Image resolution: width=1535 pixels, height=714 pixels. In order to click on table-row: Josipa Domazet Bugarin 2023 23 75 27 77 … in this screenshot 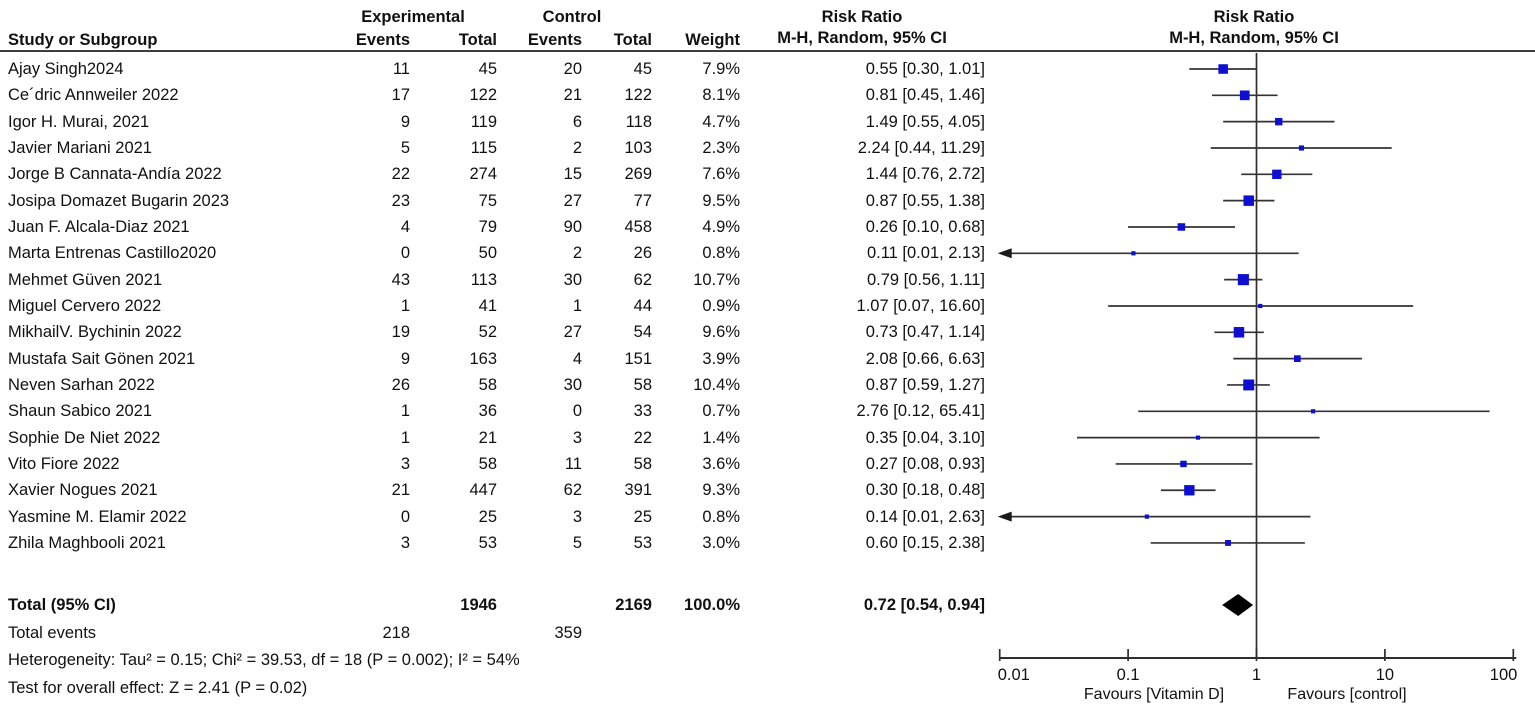, I will do `click(492, 201)`.